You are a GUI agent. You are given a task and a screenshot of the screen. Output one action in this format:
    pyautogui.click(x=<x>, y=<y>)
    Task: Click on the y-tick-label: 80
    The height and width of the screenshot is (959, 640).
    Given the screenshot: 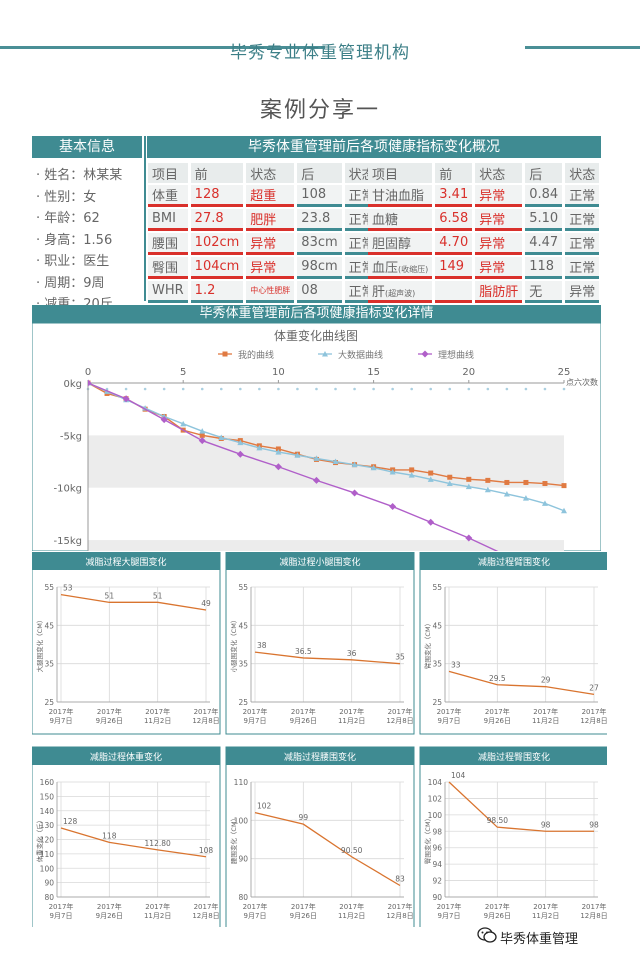 What is the action you would take?
    pyautogui.click(x=49, y=897)
    